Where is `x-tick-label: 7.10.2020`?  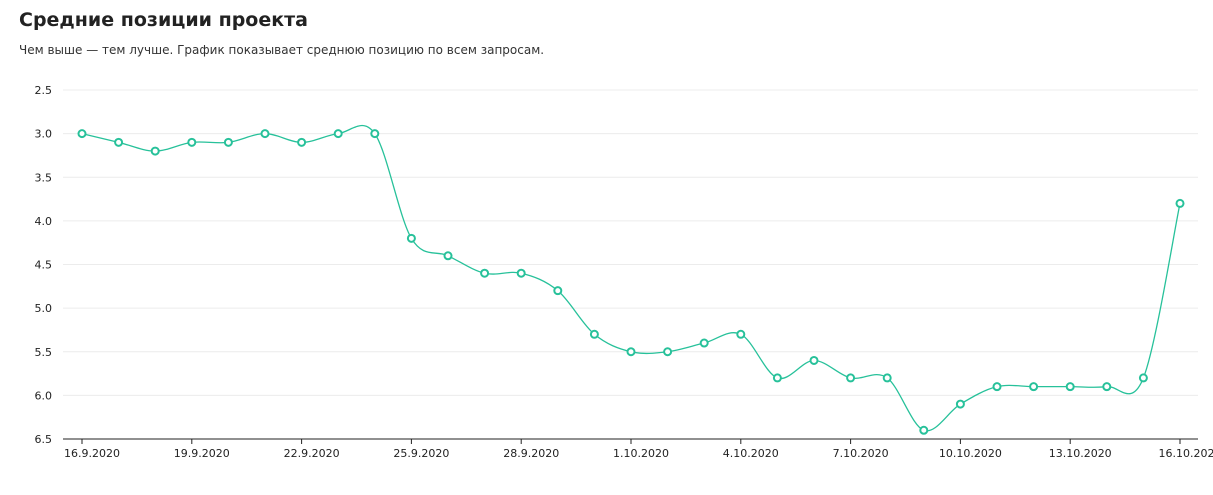 x-tick-label: 7.10.2020 is located at coordinates (861, 453).